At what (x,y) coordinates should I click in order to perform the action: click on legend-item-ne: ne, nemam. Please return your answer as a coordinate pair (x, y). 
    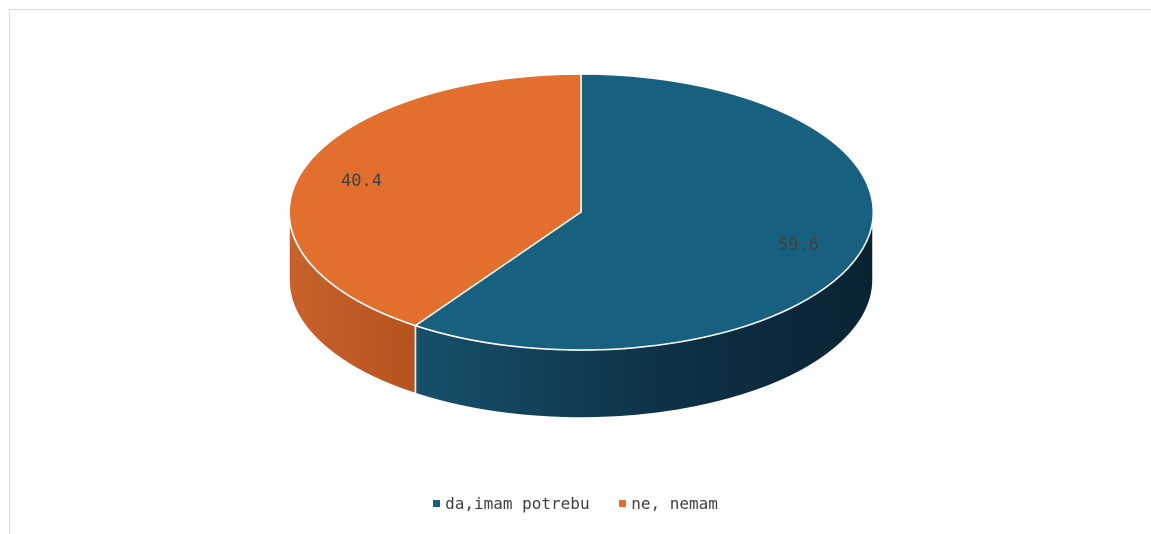
    Looking at the image, I should click on (668, 503).